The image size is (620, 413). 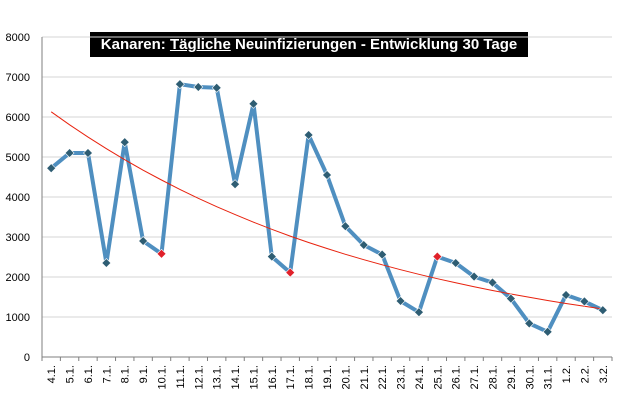 I want to click on x-tick-label-1: 5.1., so click(x=71, y=374).